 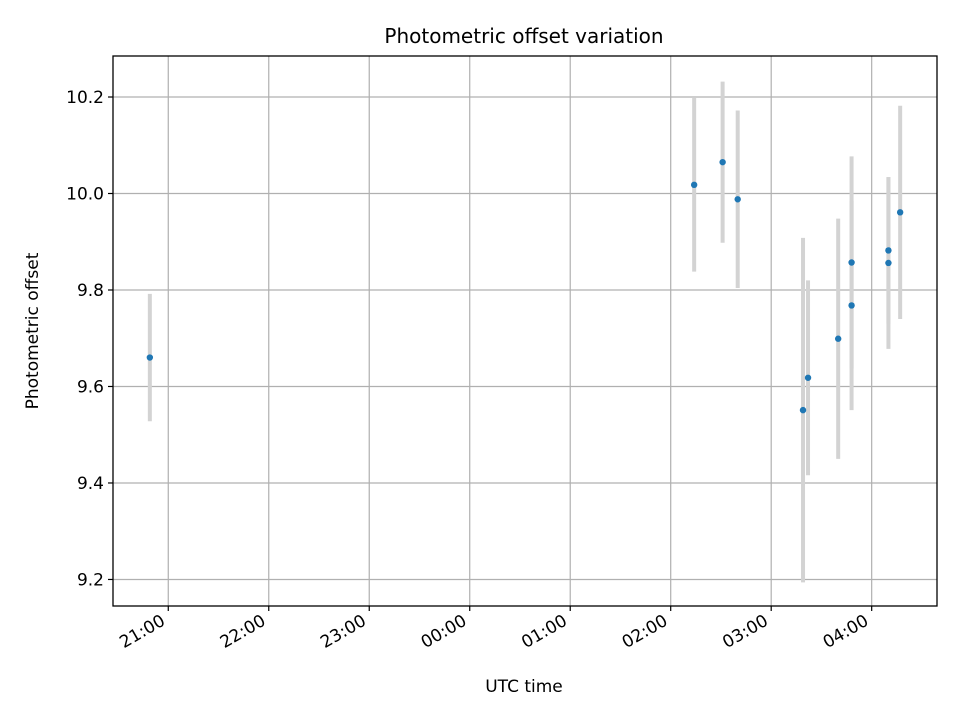 I want to click on y-tick-label: 9.8, so click(x=90, y=291).